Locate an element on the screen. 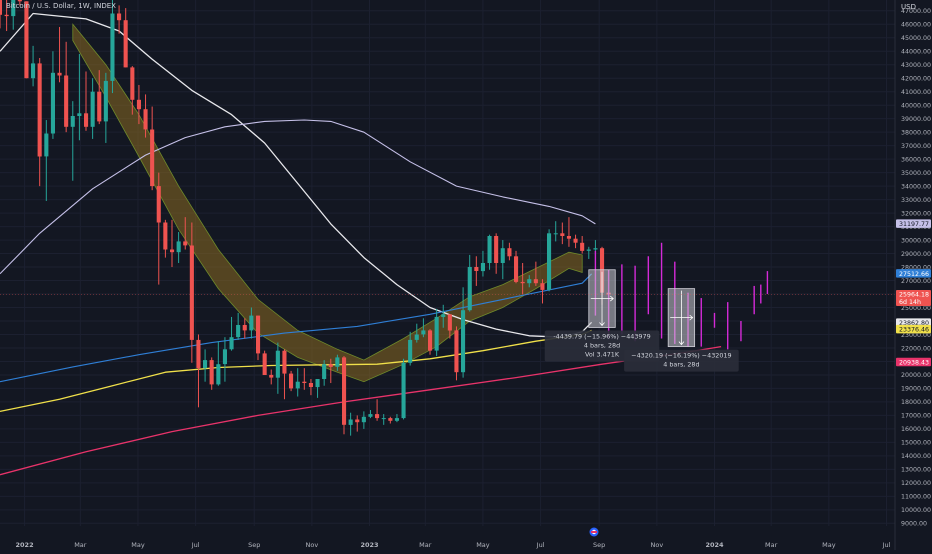 The width and height of the screenshot is (932, 554). price-tick-label: 19000.00 is located at coordinates (916, 389).